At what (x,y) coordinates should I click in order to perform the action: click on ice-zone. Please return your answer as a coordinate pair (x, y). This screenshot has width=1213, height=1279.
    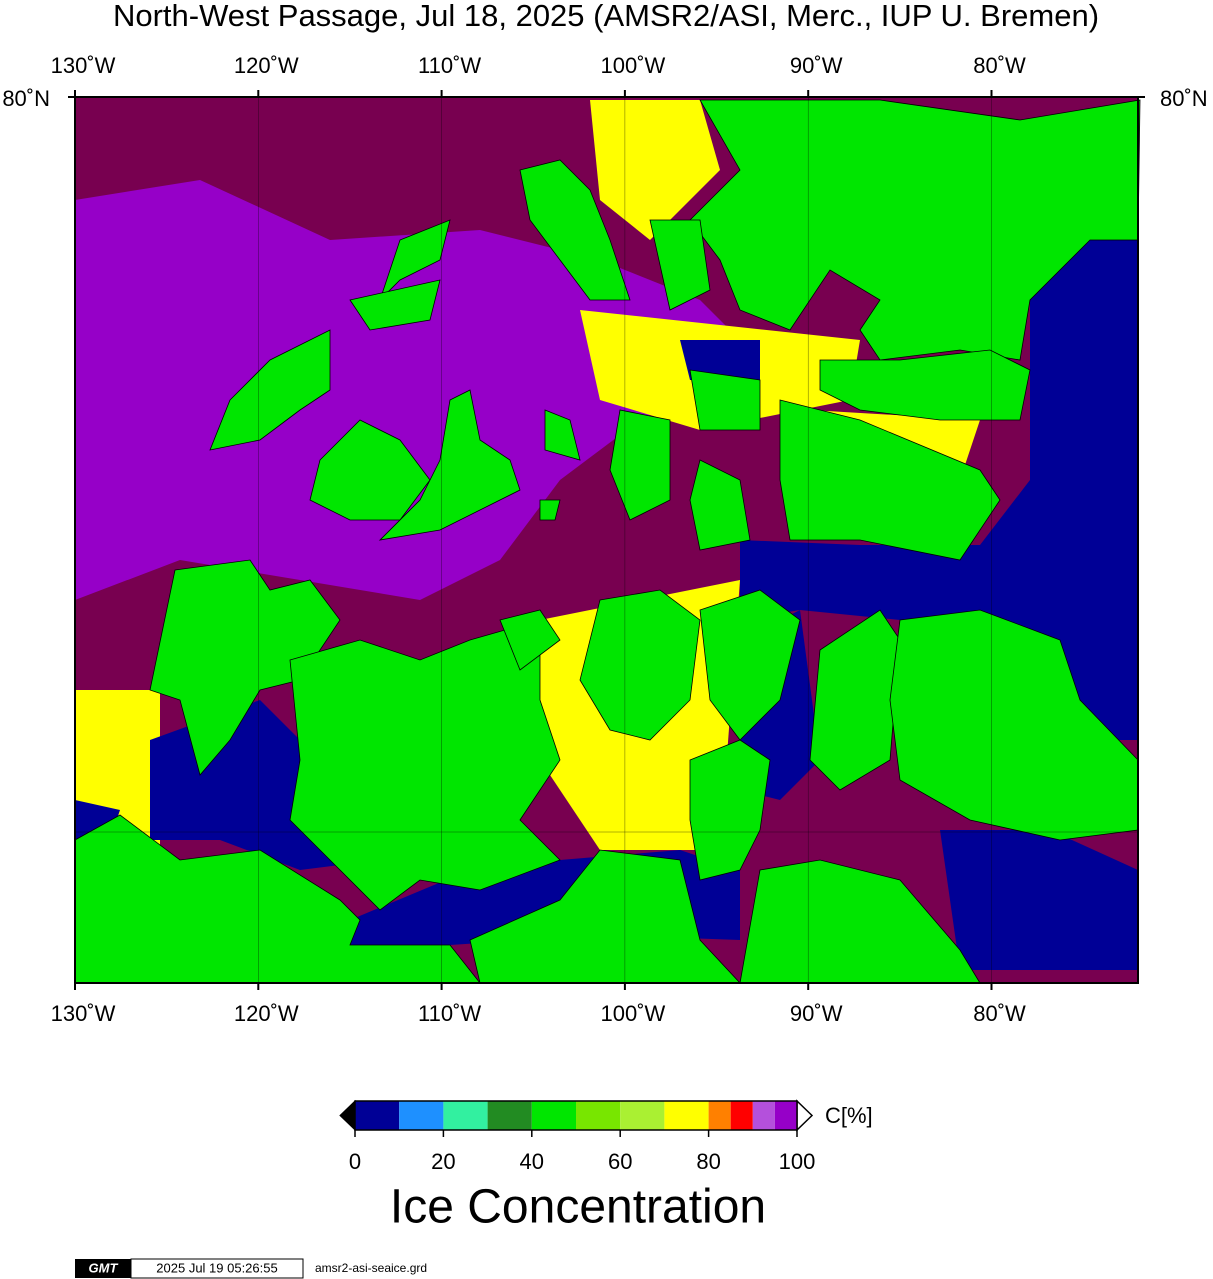
    Looking at the image, I should click on (655, 170).